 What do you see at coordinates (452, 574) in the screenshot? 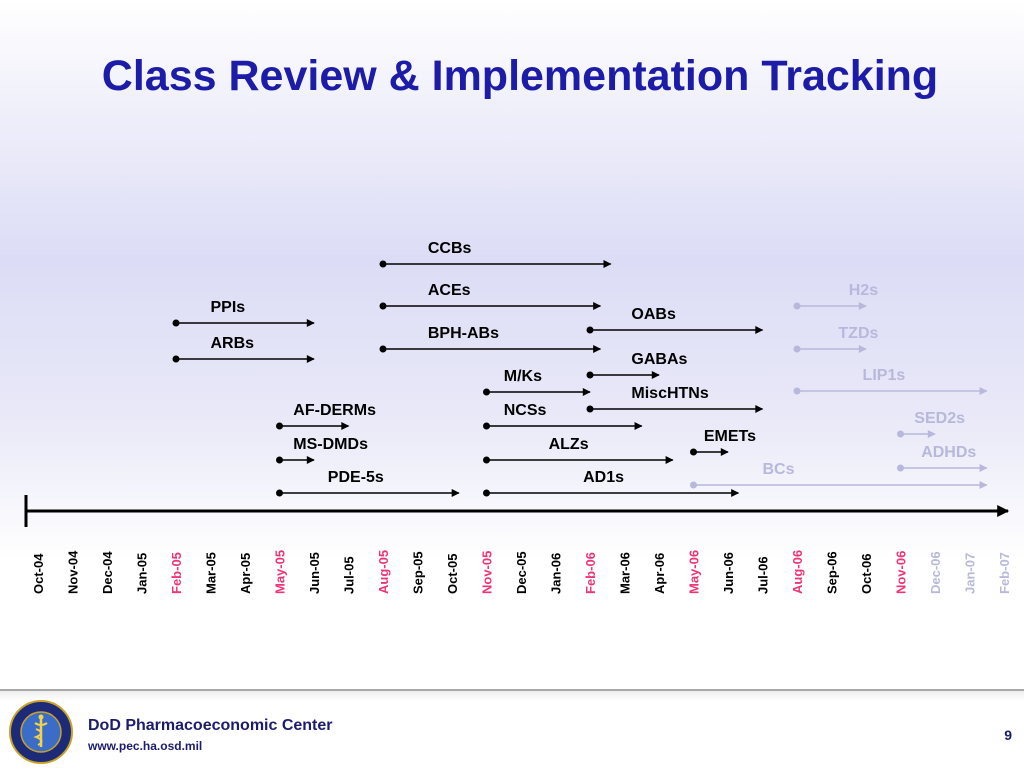
I see `month-label: Oct-05` at bounding box center [452, 574].